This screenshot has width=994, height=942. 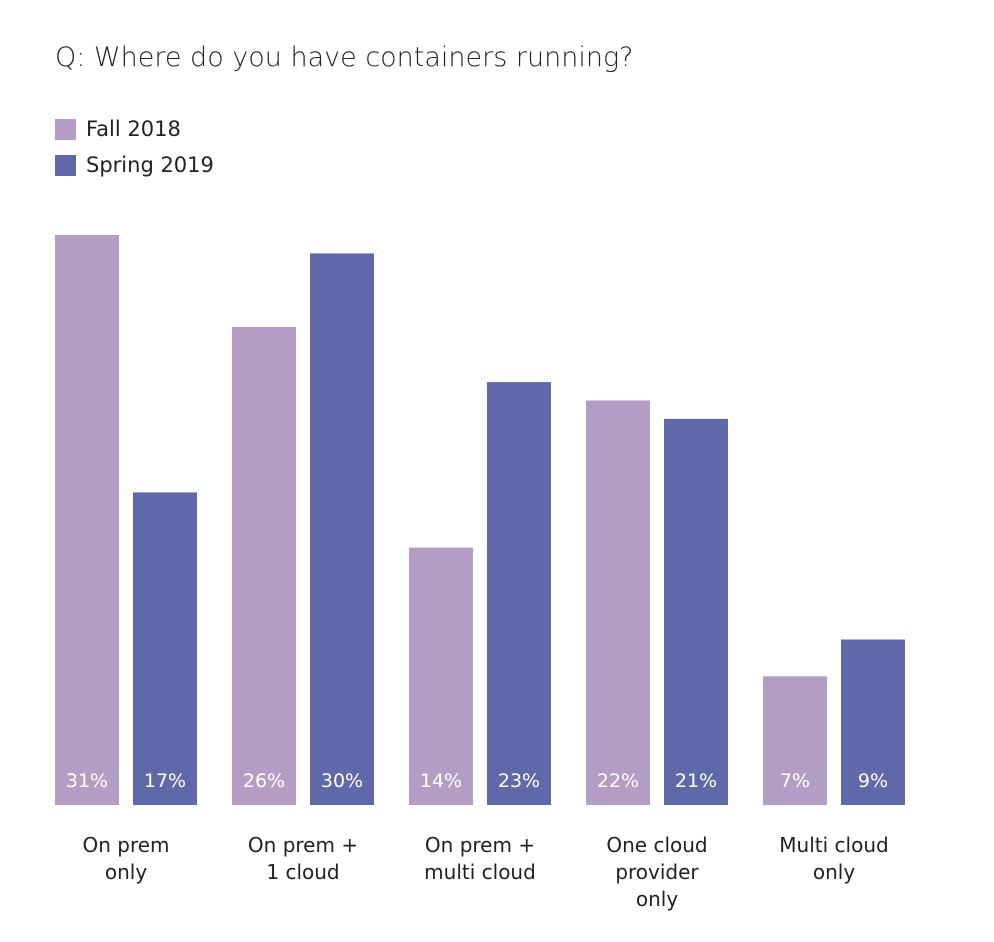 I want to click on legend-swatch-fall-2018, so click(x=65, y=129).